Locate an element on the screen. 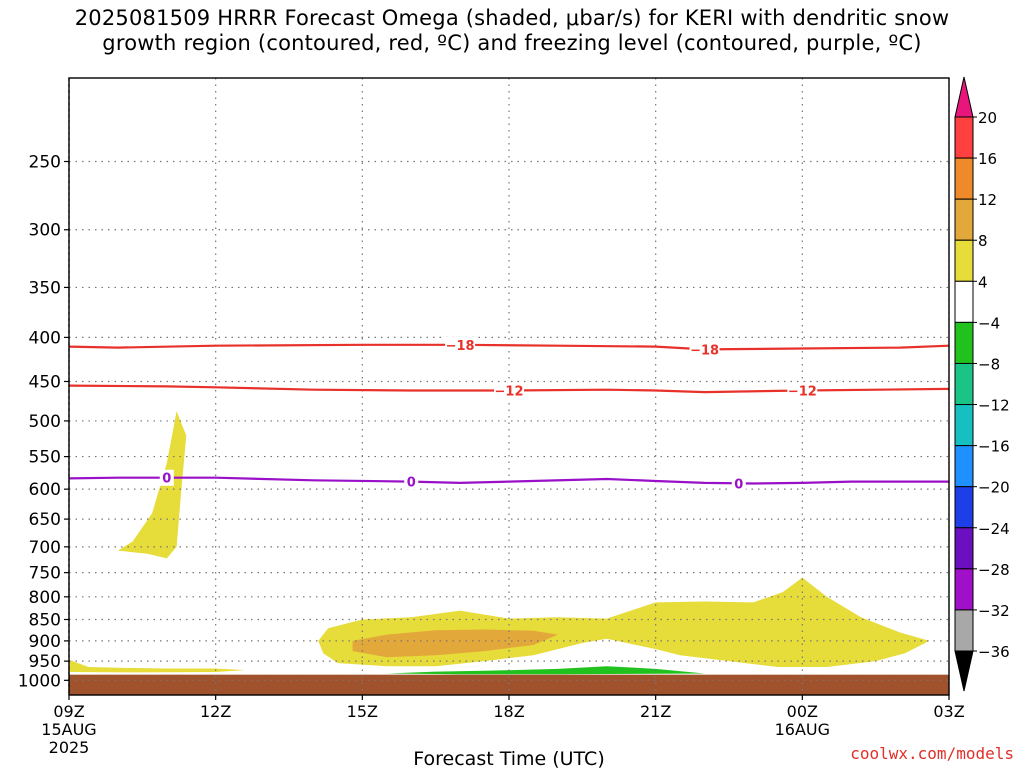 Image resolution: width=1024 pixels, height=768 pixels. y-tick-label-650: 650 is located at coordinates (45, 520).